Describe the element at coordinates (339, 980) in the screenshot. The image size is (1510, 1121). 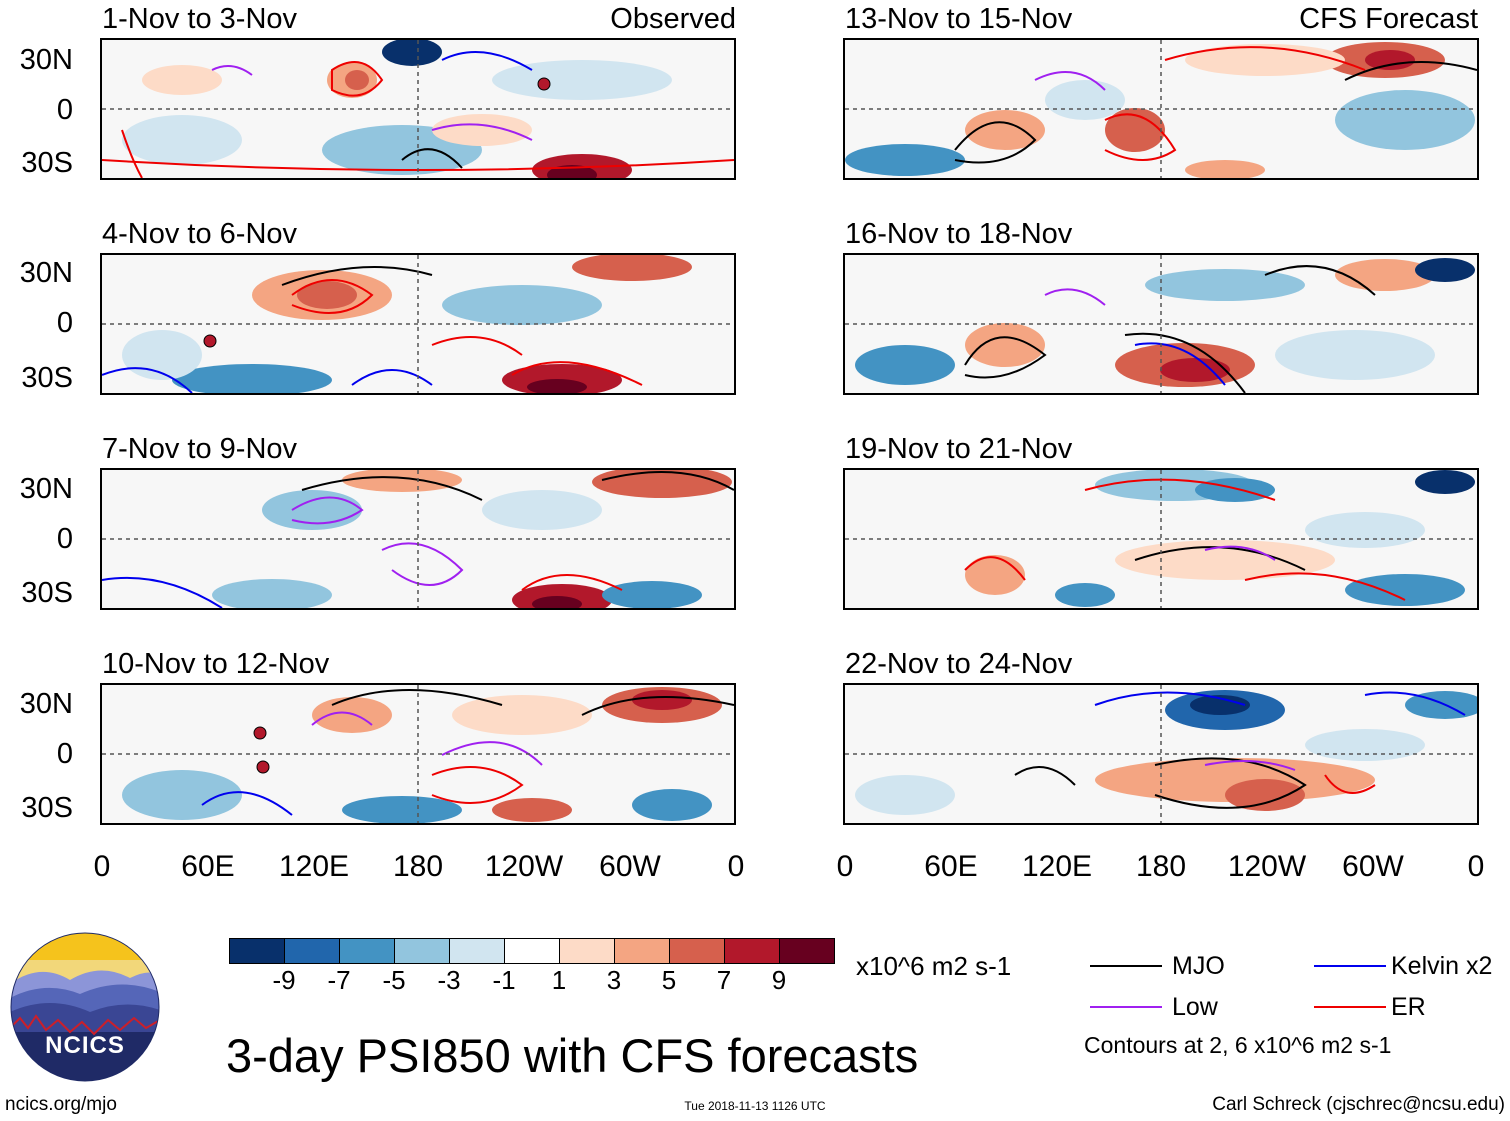
I see `colorbar-label: -7` at that location.